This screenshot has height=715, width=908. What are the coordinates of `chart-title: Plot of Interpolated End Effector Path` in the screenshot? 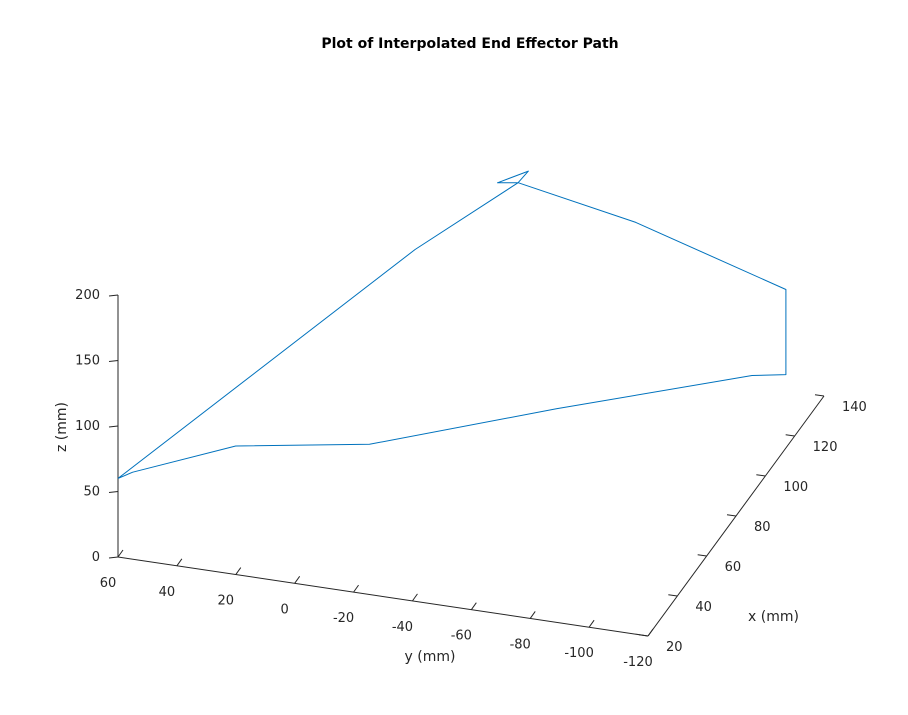 It's located at (469, 44).